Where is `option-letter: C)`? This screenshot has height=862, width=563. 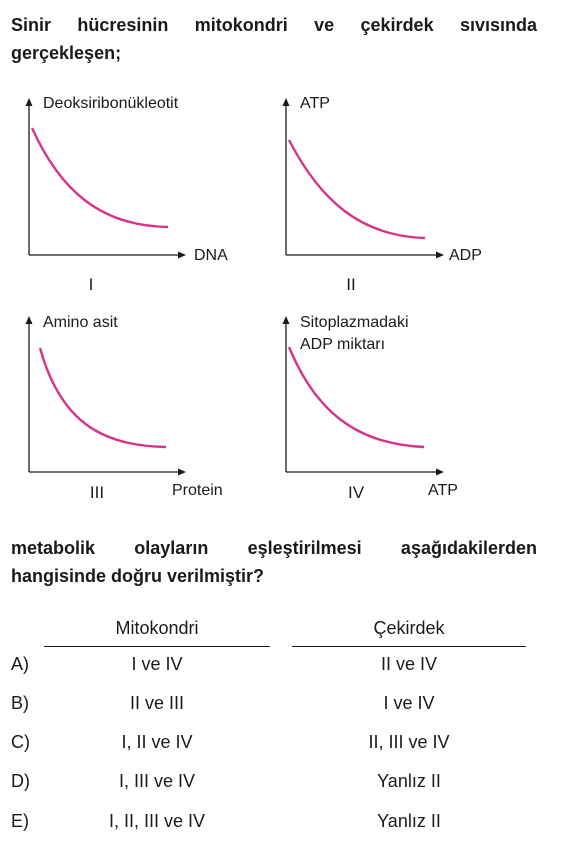
option-letter: C) is located at coordinates (20, 742).